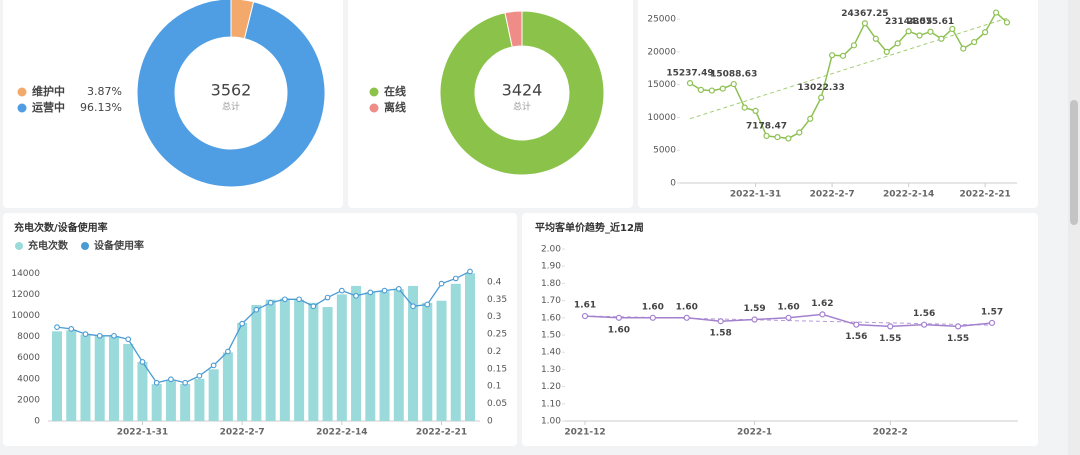  I want to click on y-tick-label: 1.70, so click(551, 301).